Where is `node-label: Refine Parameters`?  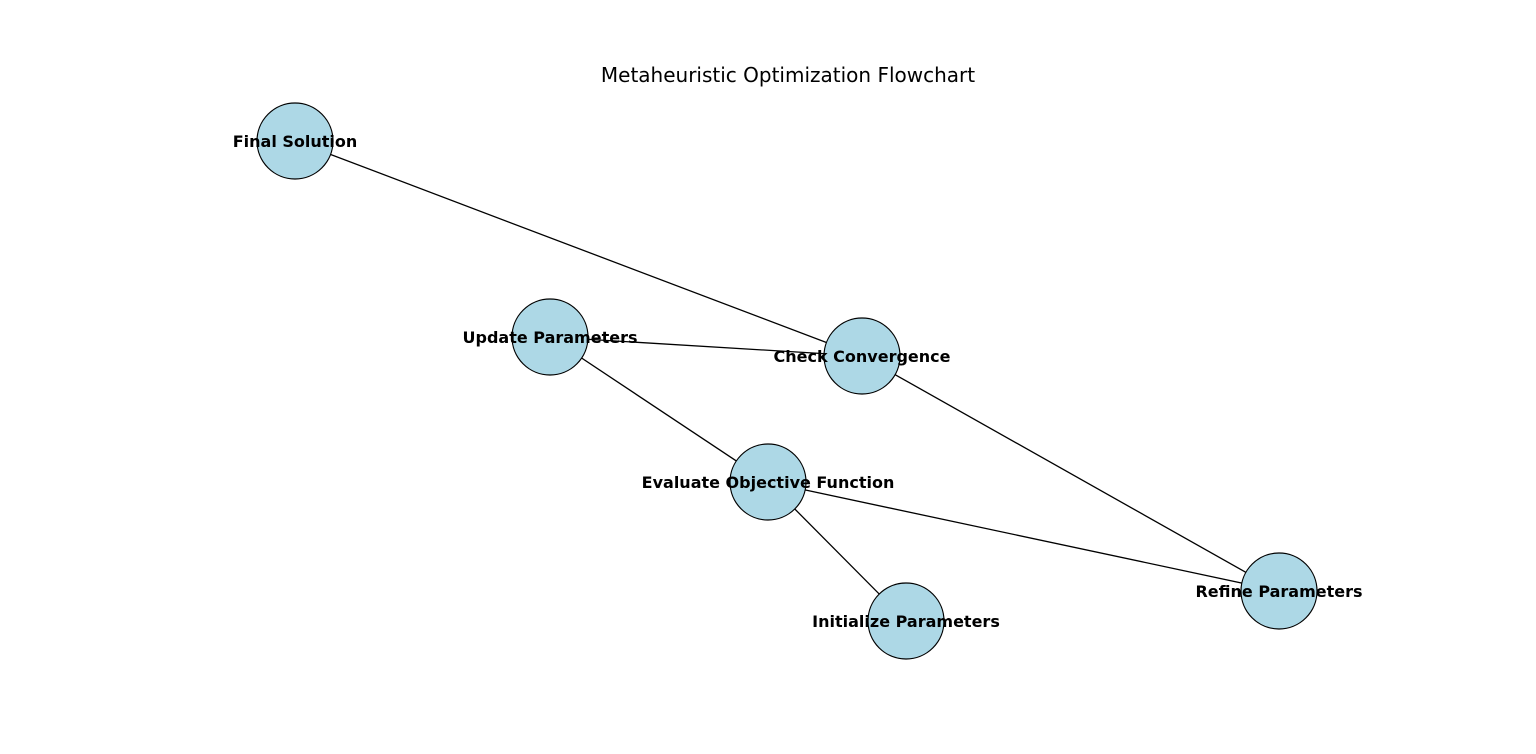 node-label: Refine Parameters is located at coordinates (1278, 591).